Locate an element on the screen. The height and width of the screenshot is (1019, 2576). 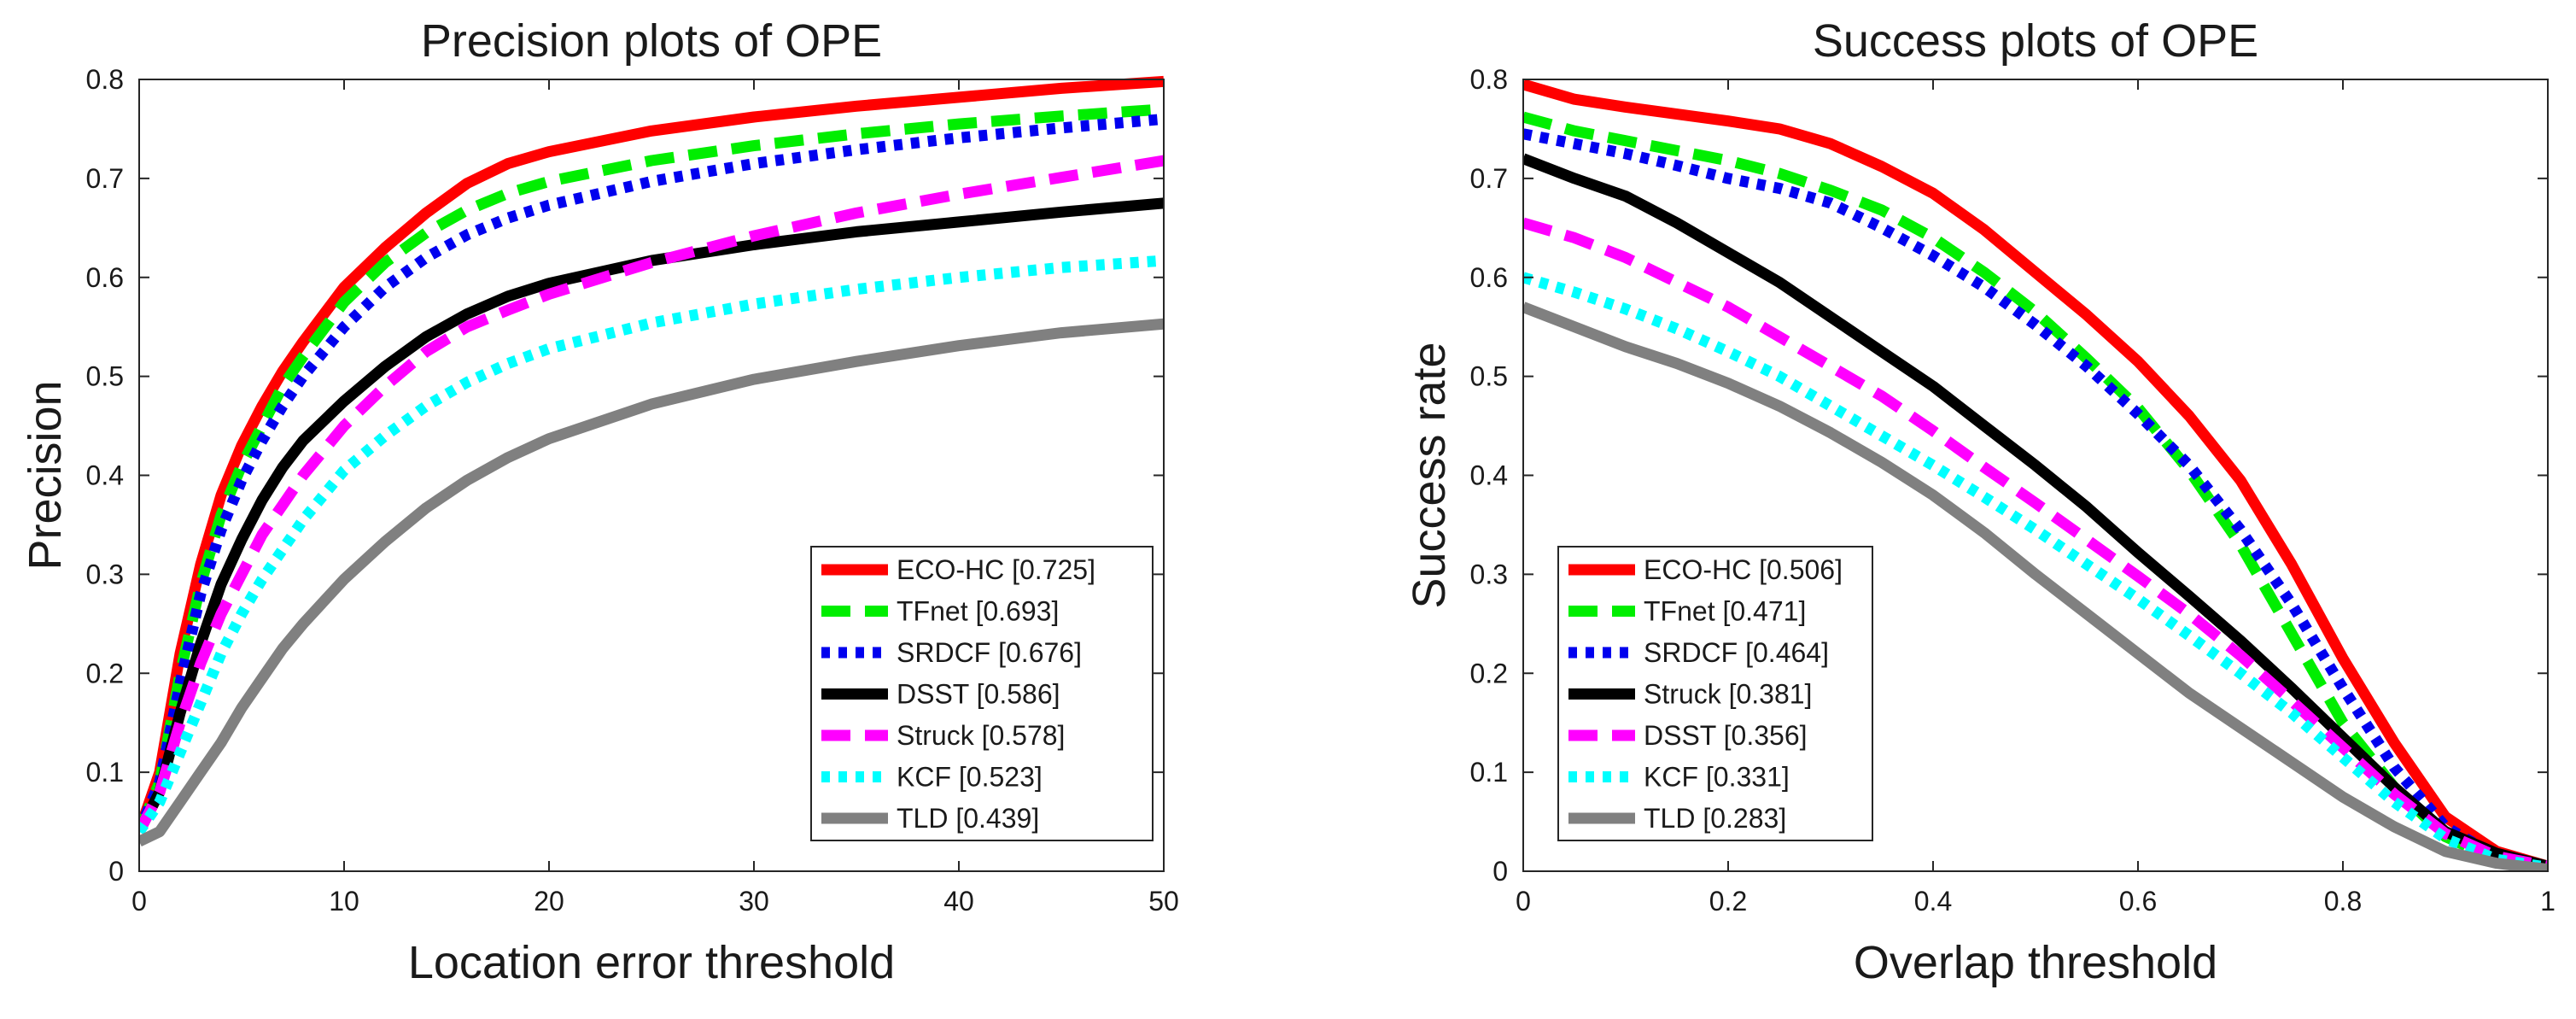
legend-label-1: TFnet [0.471] is located at coordinates (1725, 611).